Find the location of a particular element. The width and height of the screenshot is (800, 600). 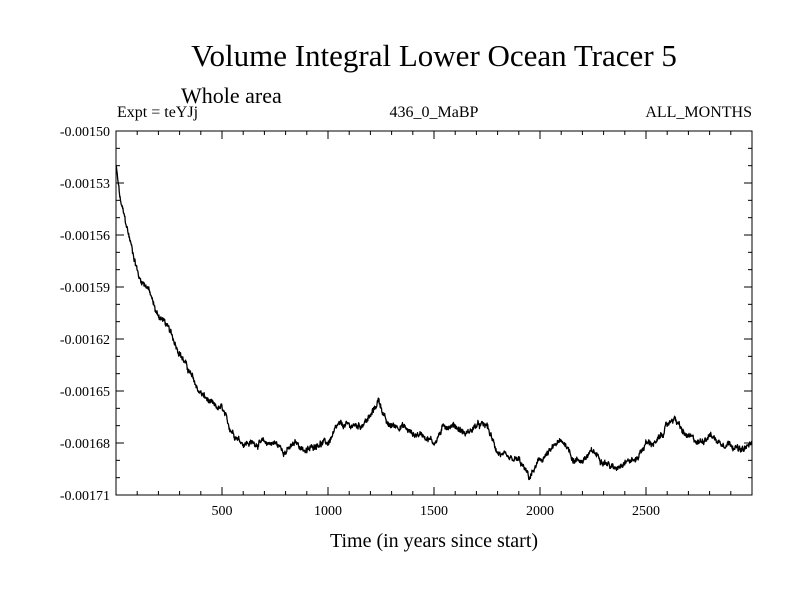

x-tick-label: 1500 is located at coordinates (434, 511).